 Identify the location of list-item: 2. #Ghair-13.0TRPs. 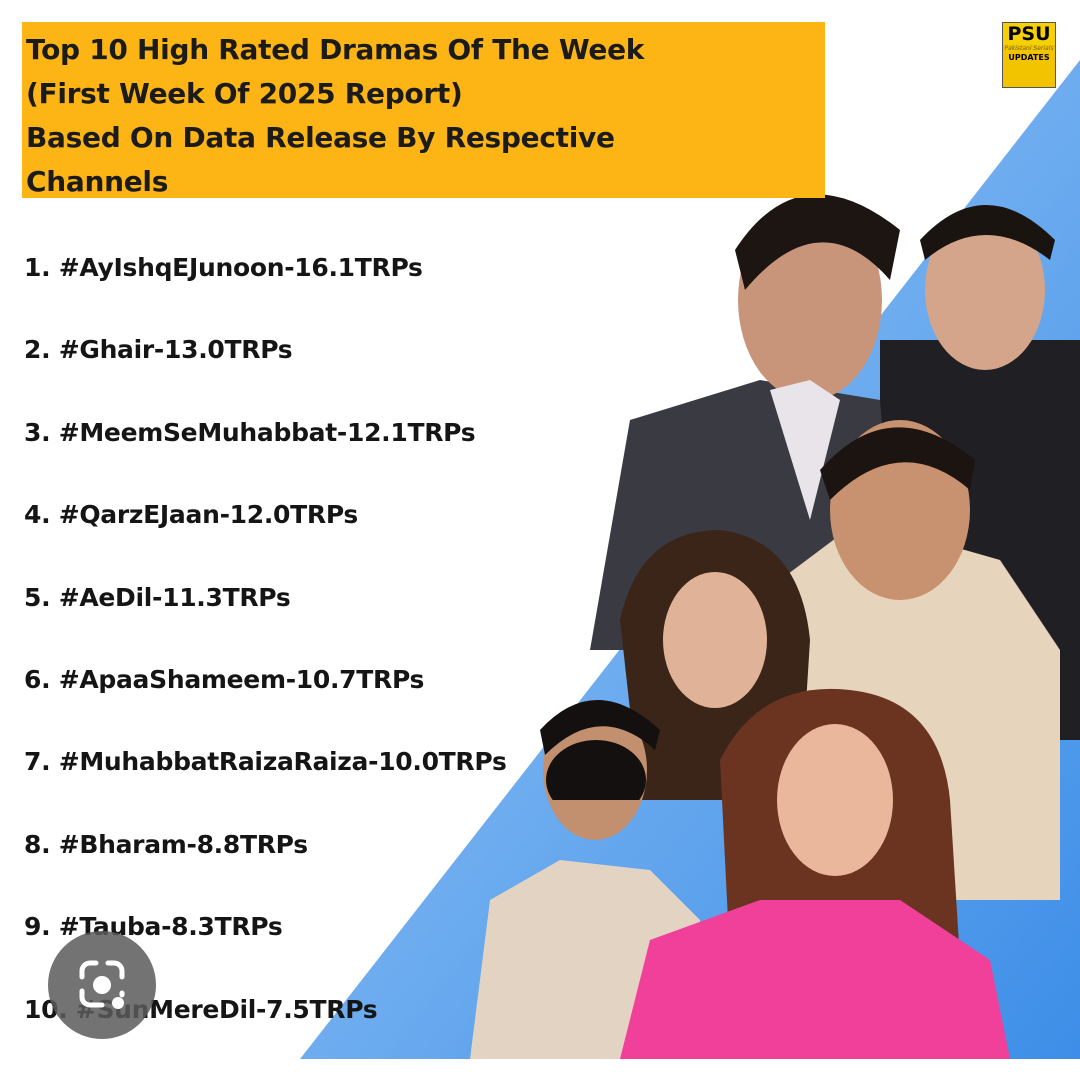
(158, 350).